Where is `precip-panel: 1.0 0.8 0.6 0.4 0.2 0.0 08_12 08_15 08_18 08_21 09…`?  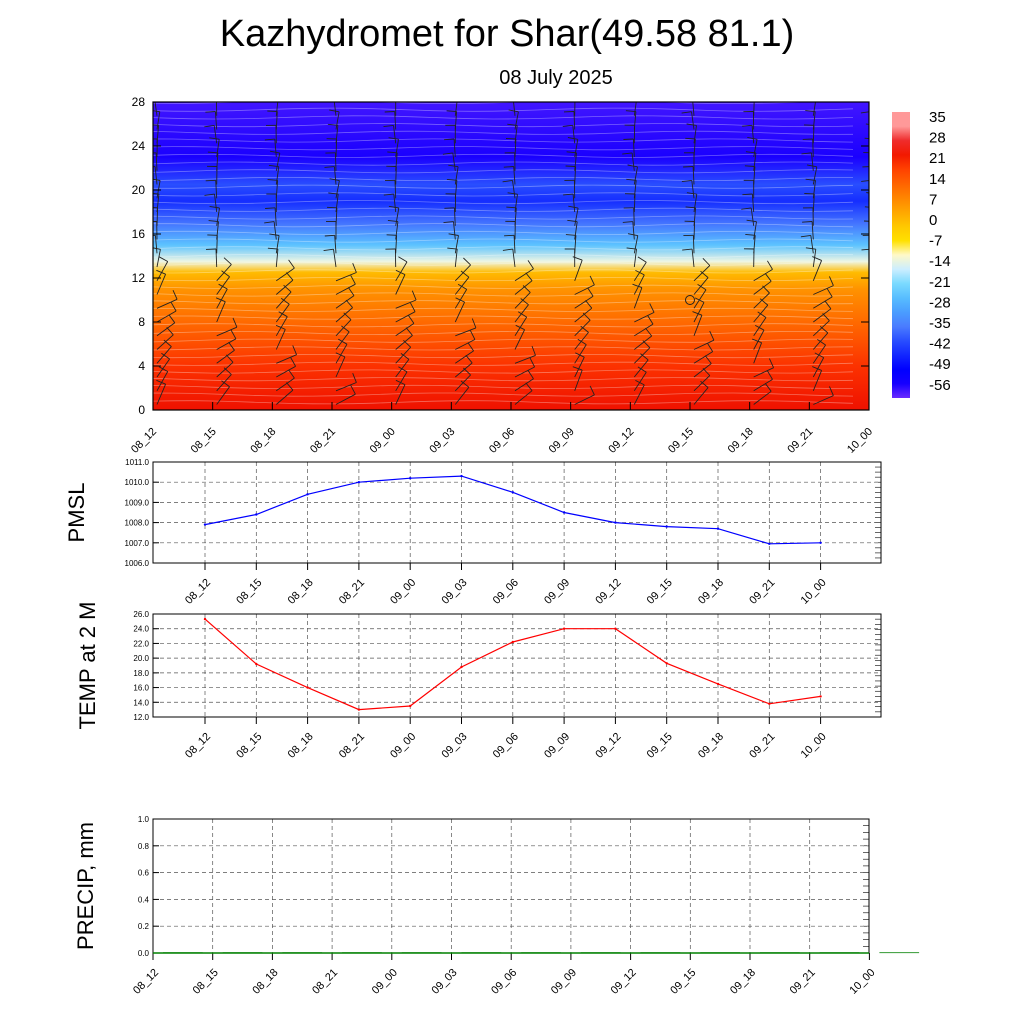
precip-panel: 1.0 0.8 0.6 0.4 0.2 0.0 08_12 08_15 08_18 08_21 09… is located at coordinates (496, 906).